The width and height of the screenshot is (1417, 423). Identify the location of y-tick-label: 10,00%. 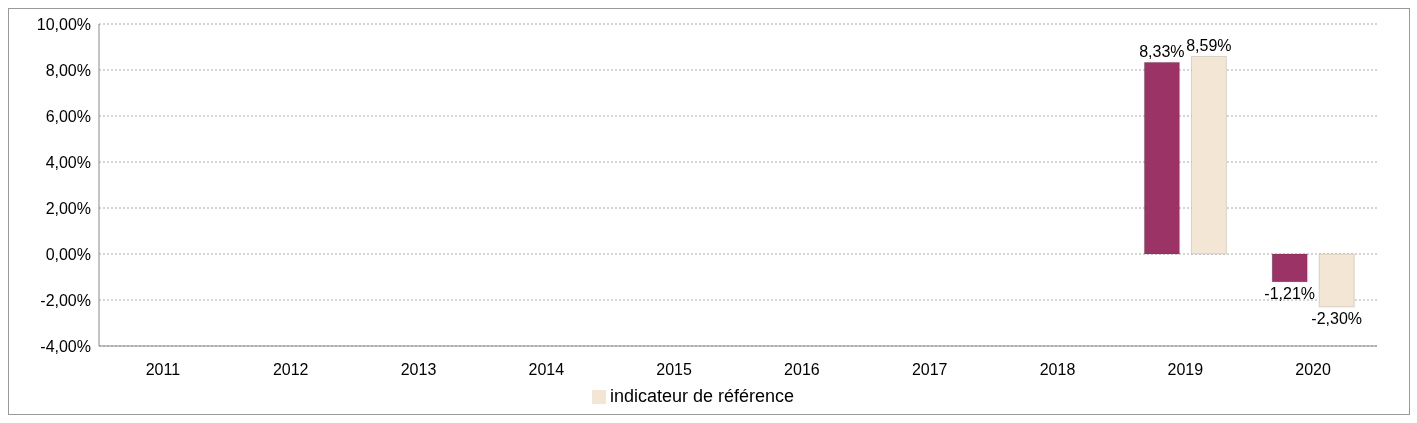
(63, 24).